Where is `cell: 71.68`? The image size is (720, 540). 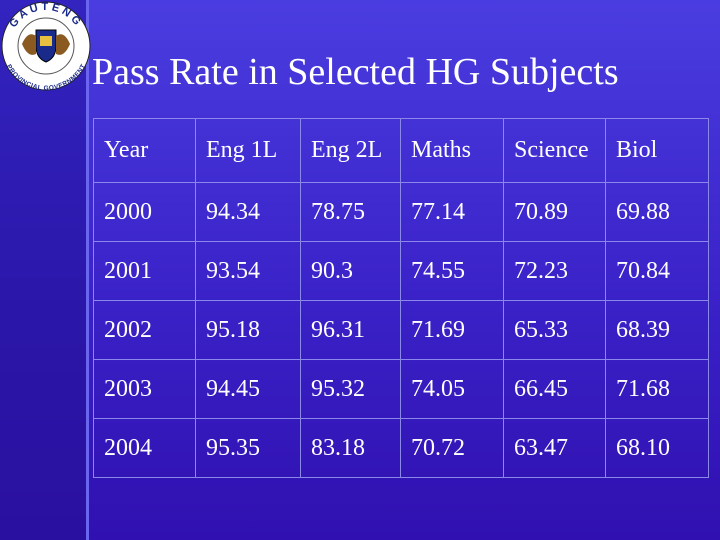
cell: 71.68 is located at coordinates (657, 389).